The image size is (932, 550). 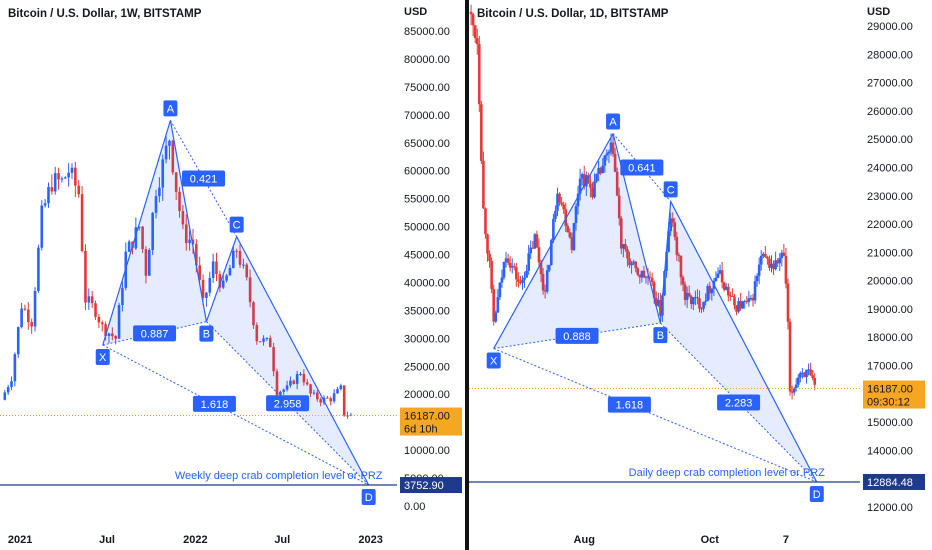 I want to click on pattern-leg-bc, so click(x=221, y=279).